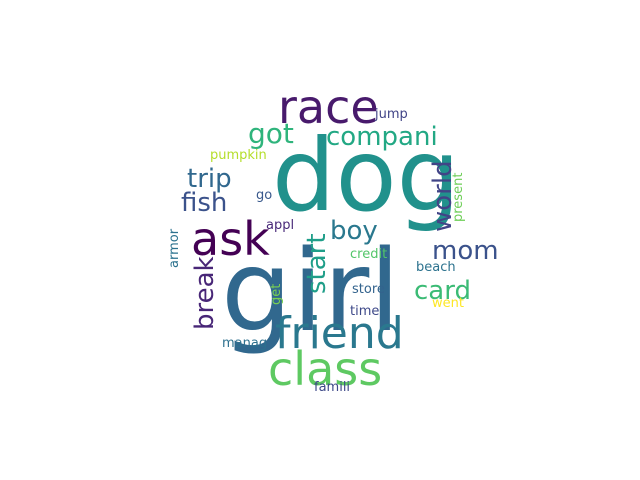 The image size is (640, 480). What do you see at coordinates (174, 248) in the screenshot?
I see `word-armor: armor` at bounding box center [174, 248].